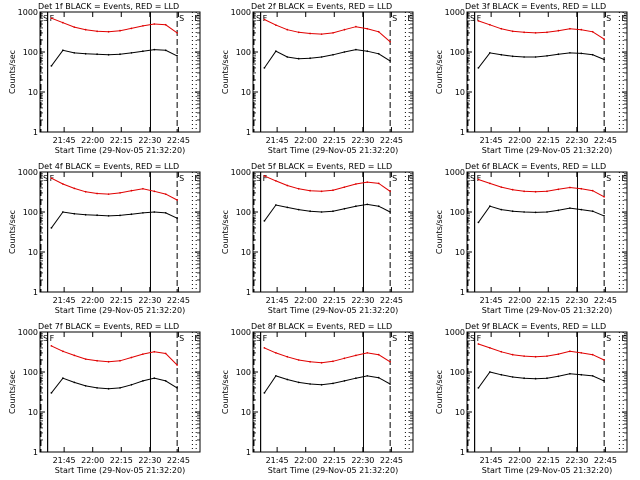  I want to click on panel-title: Det 7f BLACK = Events, RED = LLD, so click(108, 326).